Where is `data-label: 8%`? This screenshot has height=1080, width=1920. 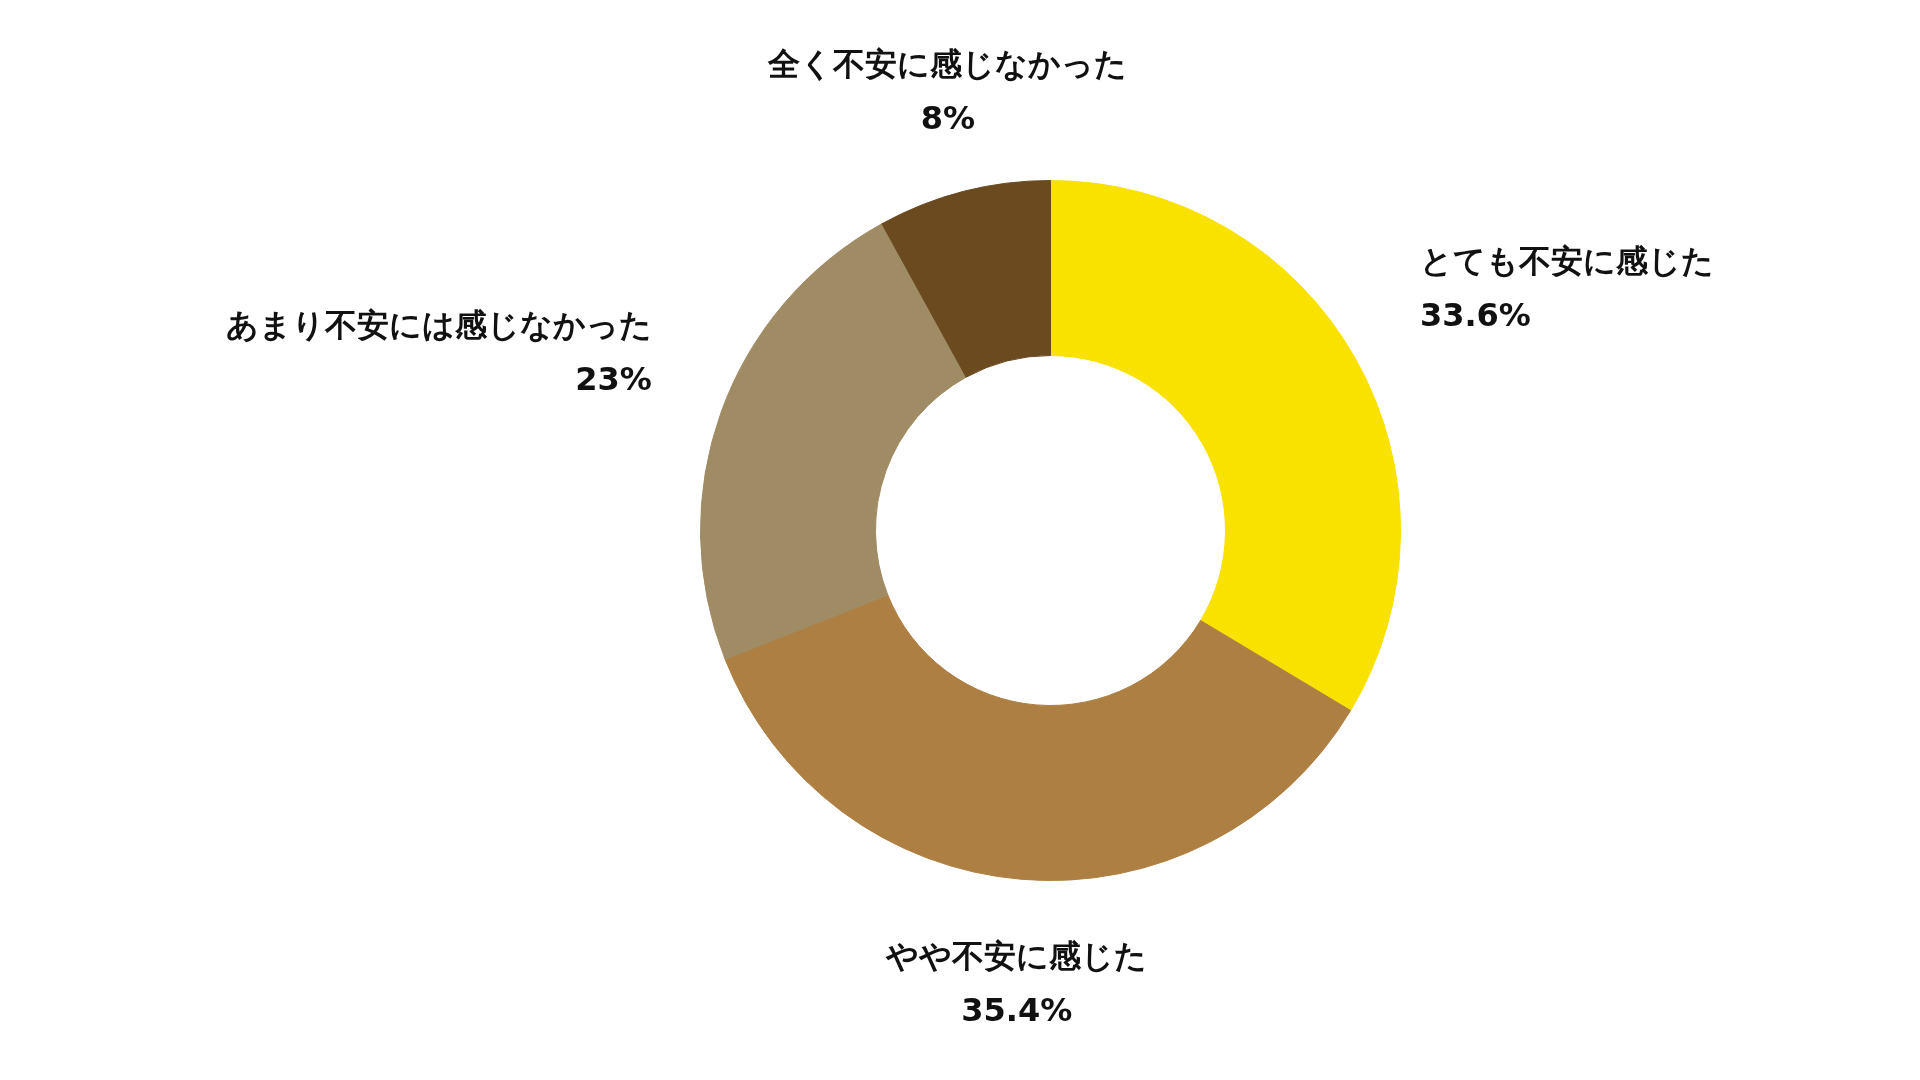
data-label: 8% is located at coordinates (947, 118).